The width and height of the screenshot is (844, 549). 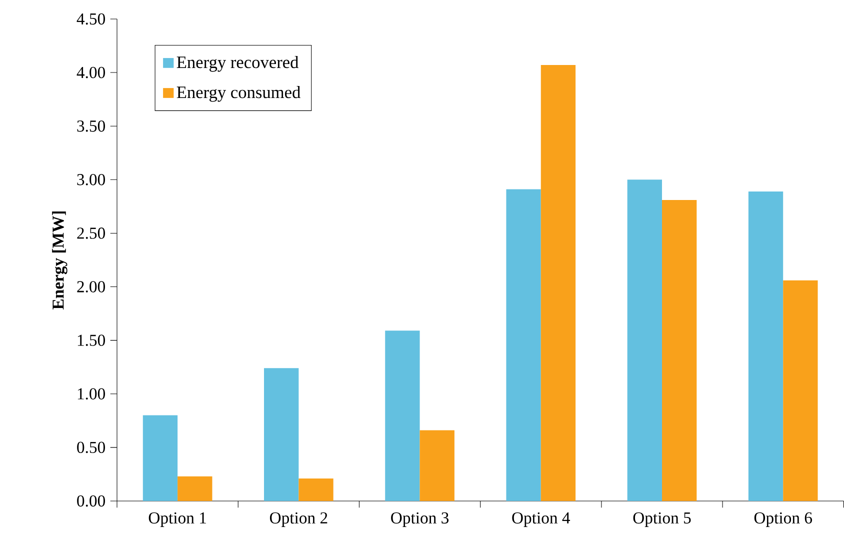 What do you see at coordinates (238, 94) in the screenshot?
I see `legend-label: Energy consumed` at bounding box center [238, 94].